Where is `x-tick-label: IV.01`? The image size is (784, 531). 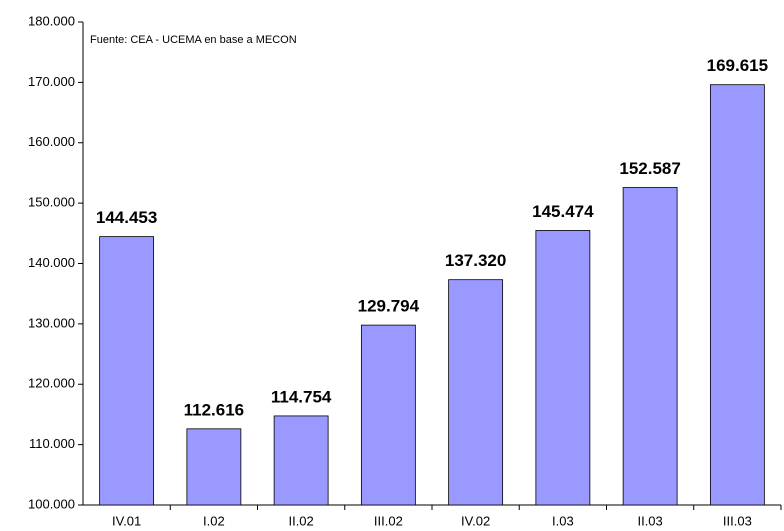
x-tick-label: IV.01 is located at coordinates (126, 520).